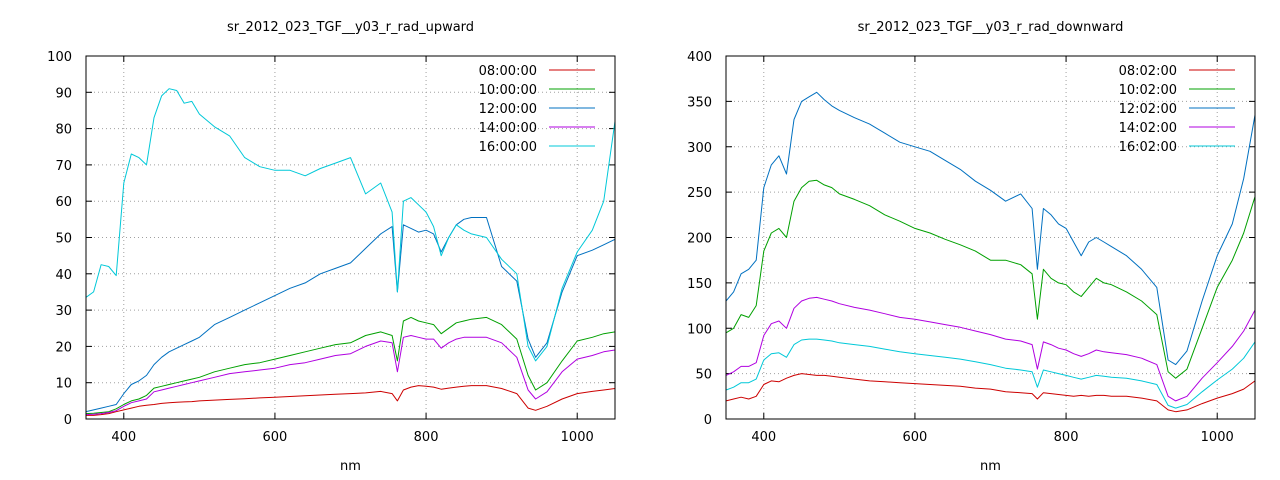  I want to click on y-tick-label: 80, so click(63, 130).